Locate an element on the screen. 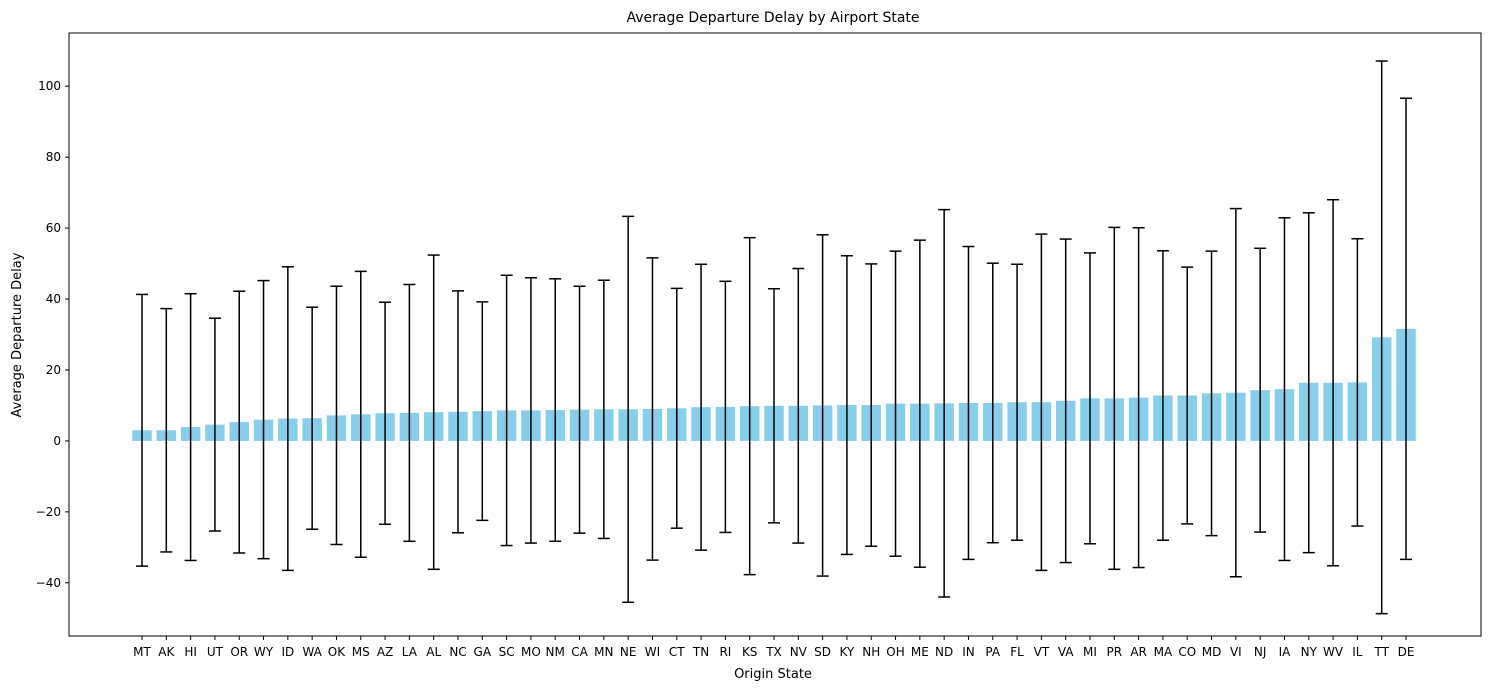 This screenshot has height=694, width=1489. x-tick-label-in: IN is located at coordinates (968, 652).